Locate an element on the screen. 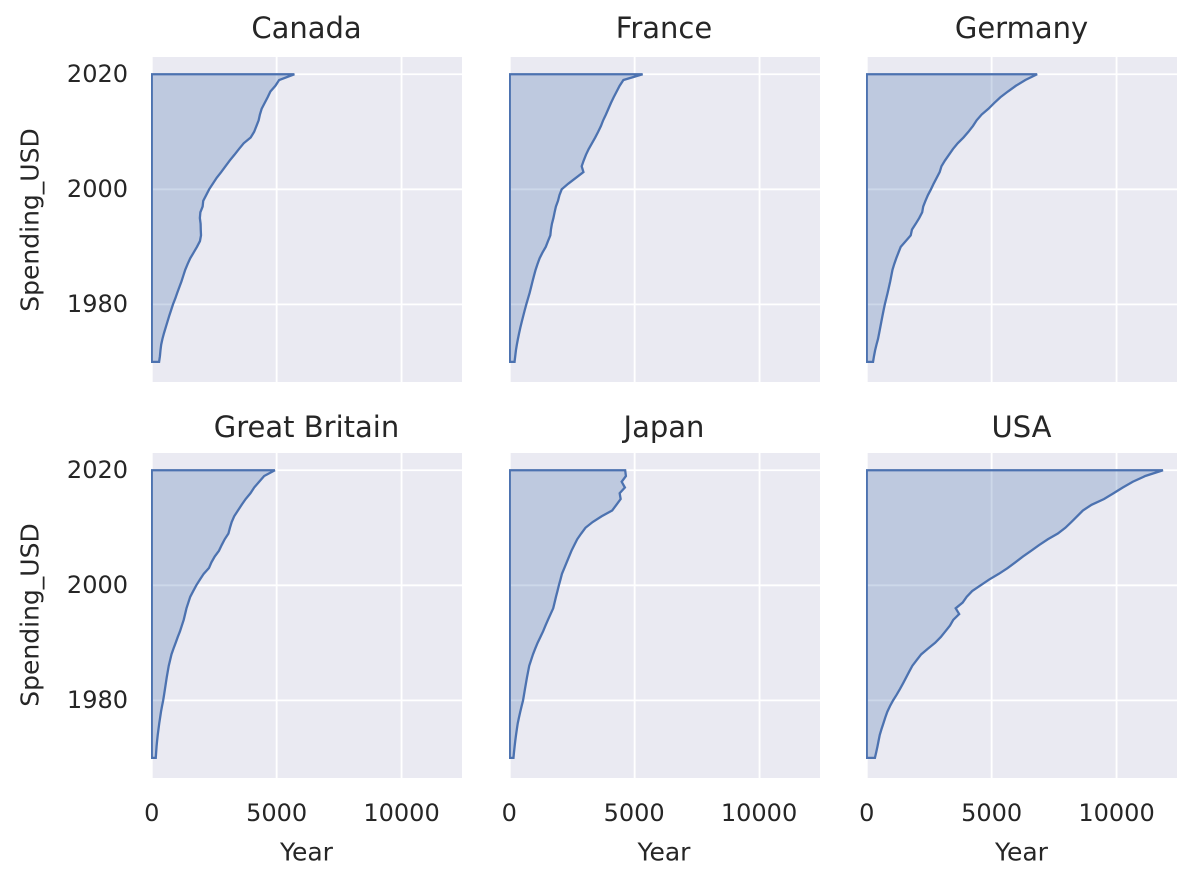 This screenshot has width=1198, height=890. facet-canada is located at coordinates (306, 219).